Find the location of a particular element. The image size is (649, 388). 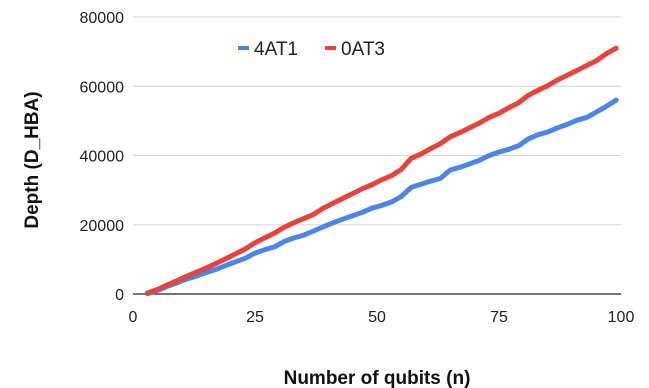

x-tick-label: 0 is located at coordinates (133, 317).